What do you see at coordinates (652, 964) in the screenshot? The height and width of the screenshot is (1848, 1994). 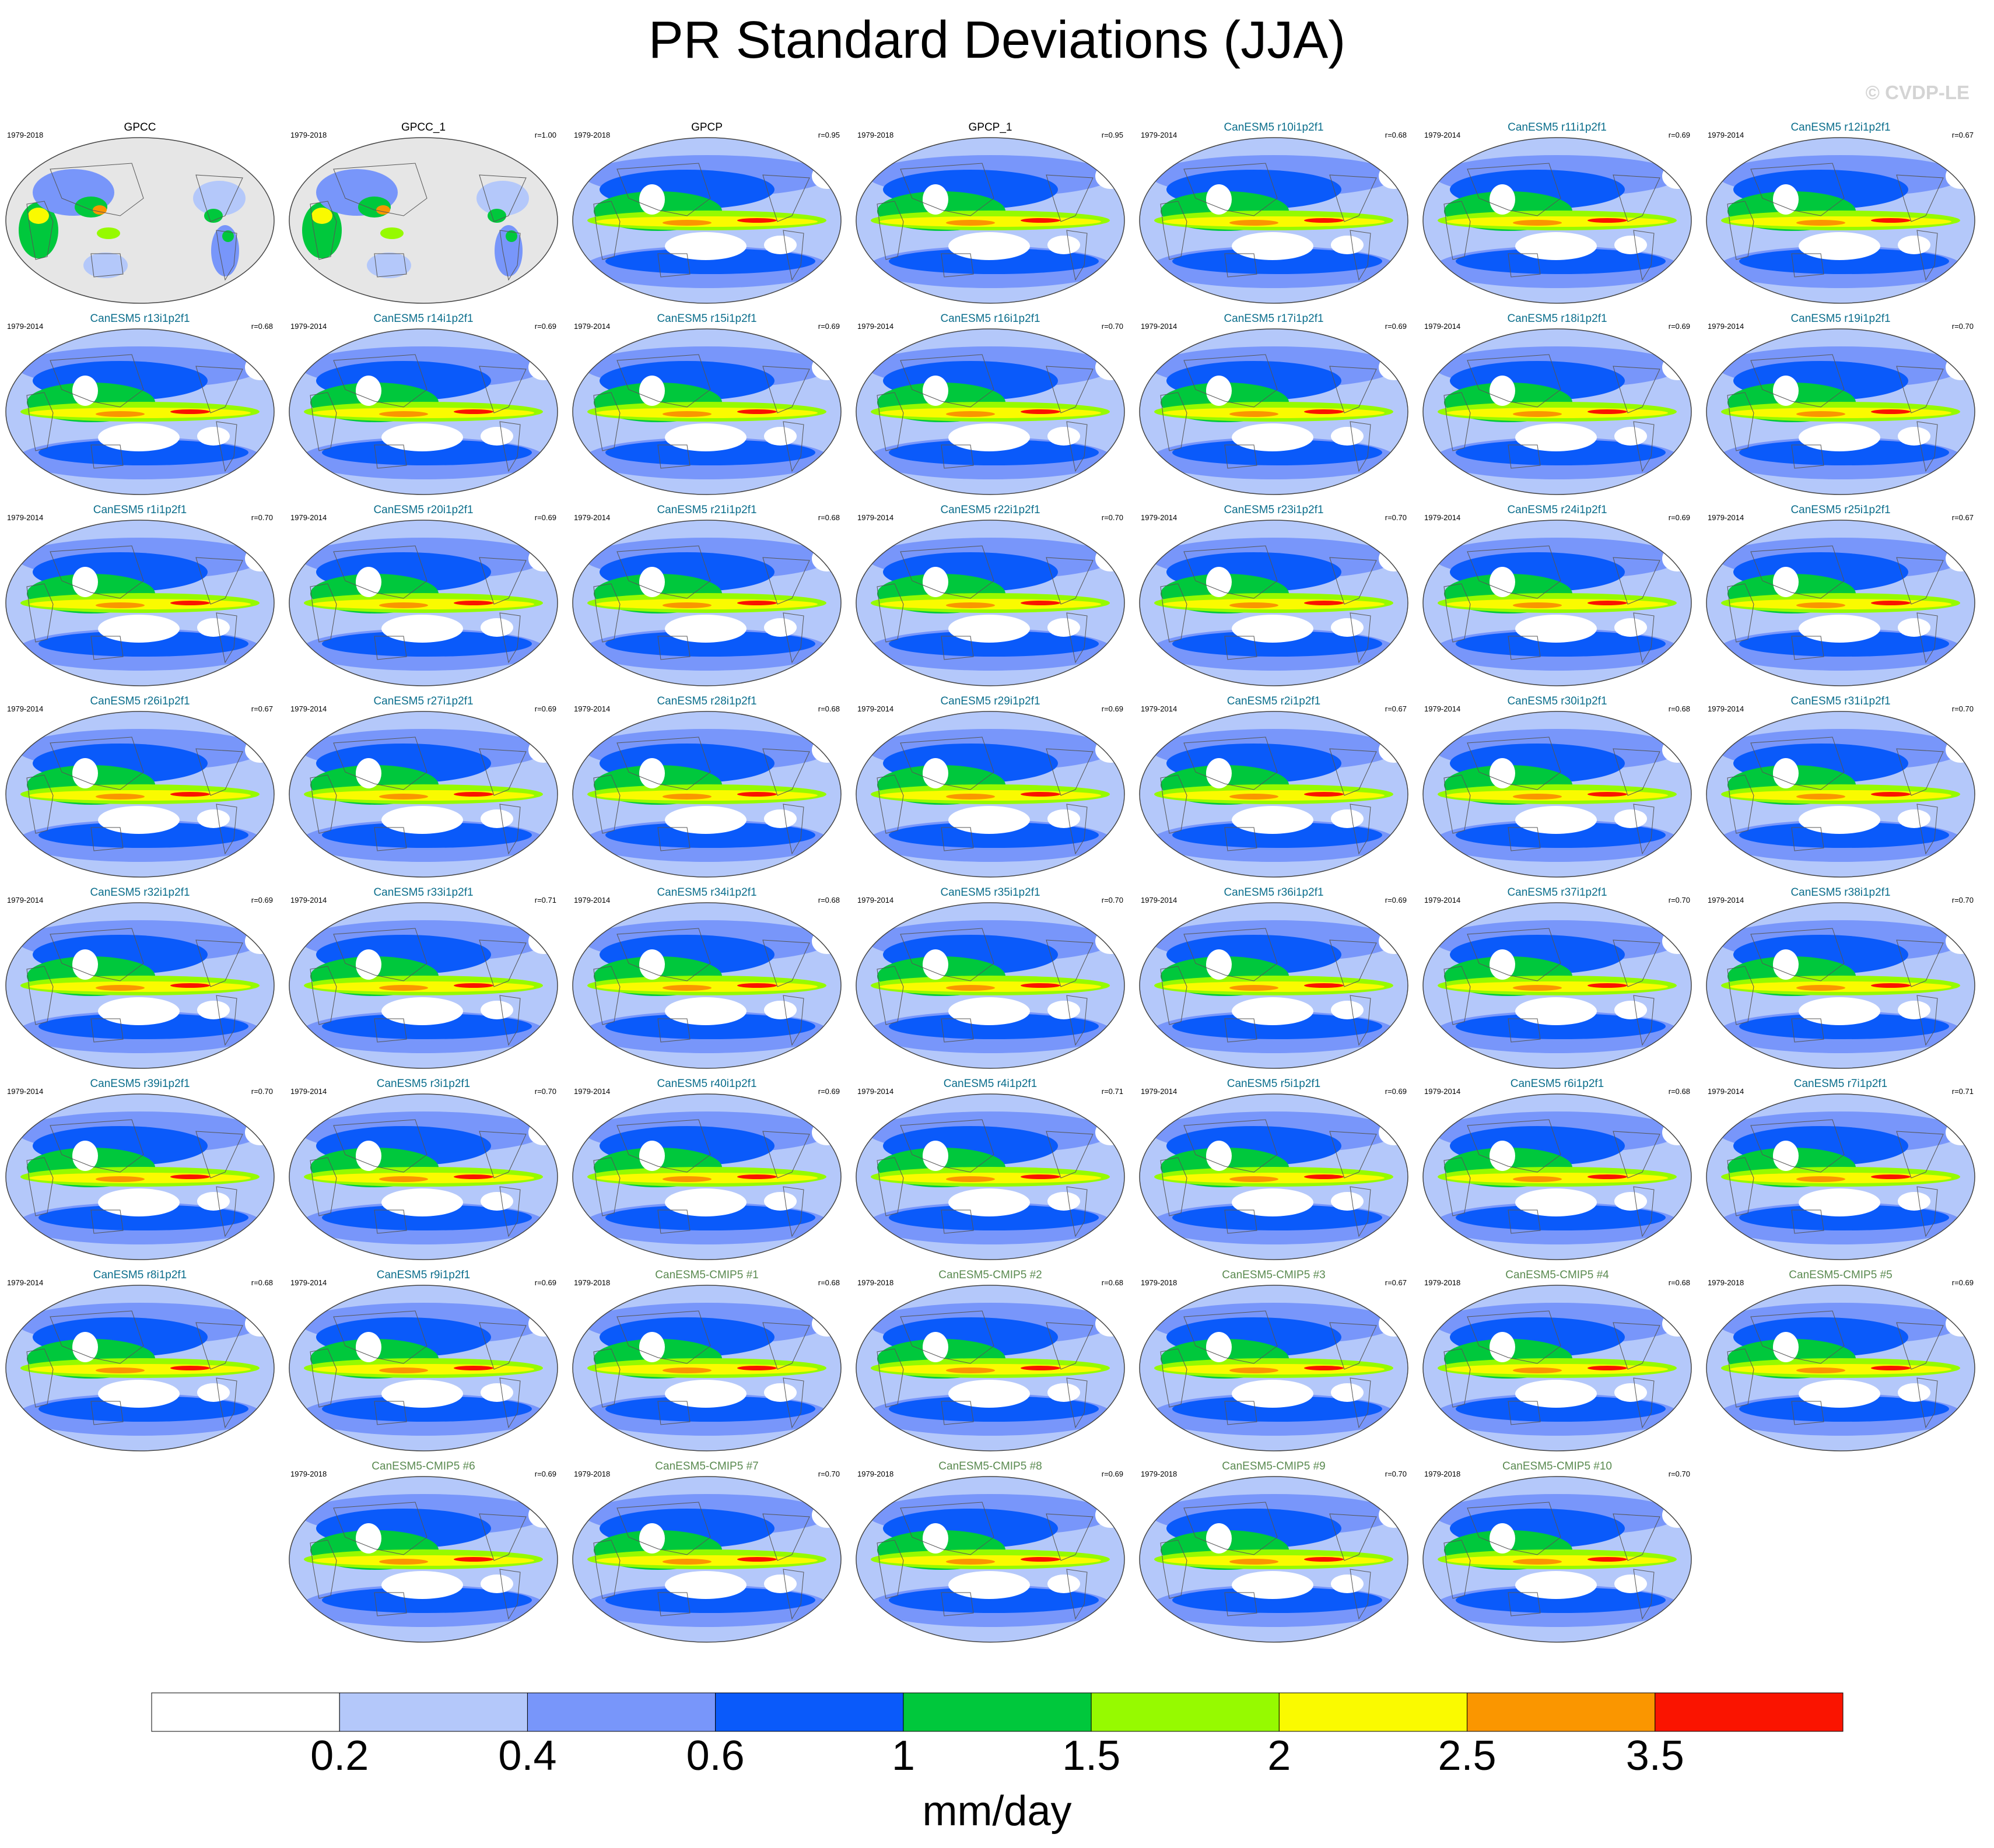 I see `north-dry-region` at bounding box center [652, 964].